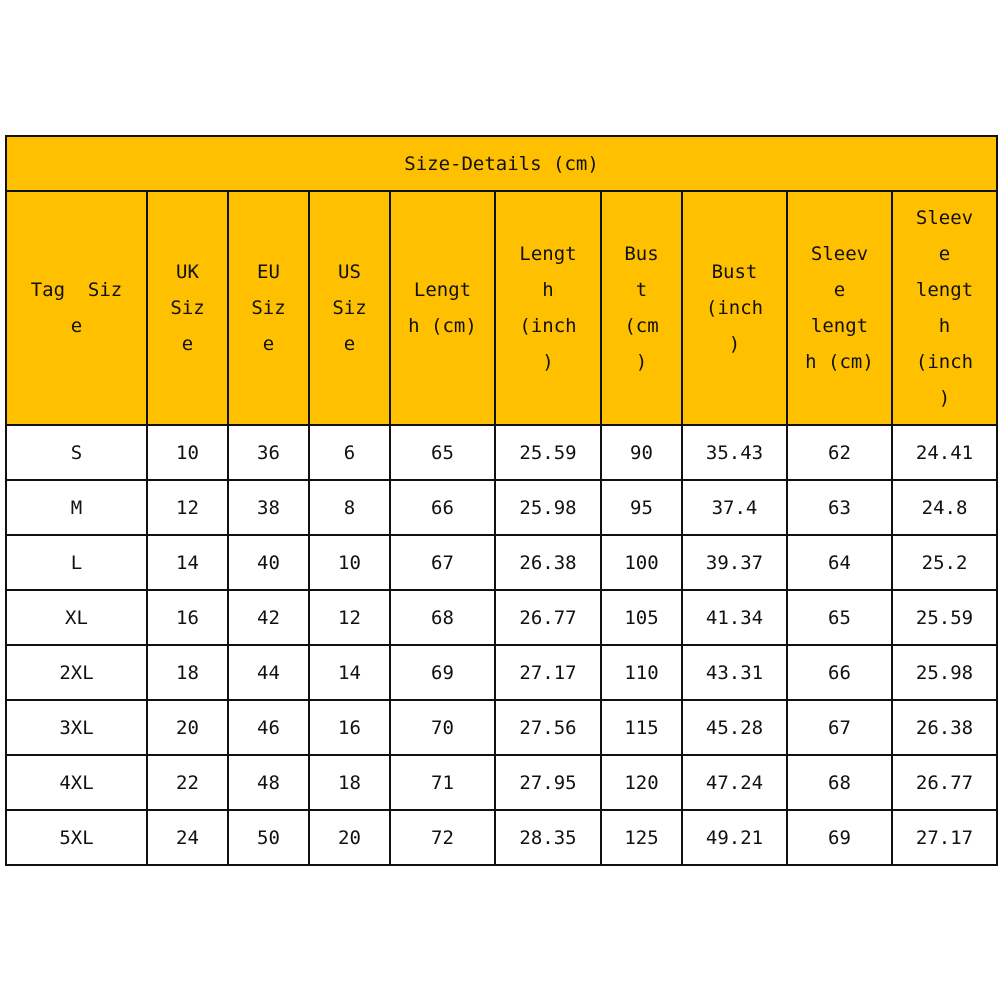  I want to click on column-header-line: Tag Siz, so click(76, 290).